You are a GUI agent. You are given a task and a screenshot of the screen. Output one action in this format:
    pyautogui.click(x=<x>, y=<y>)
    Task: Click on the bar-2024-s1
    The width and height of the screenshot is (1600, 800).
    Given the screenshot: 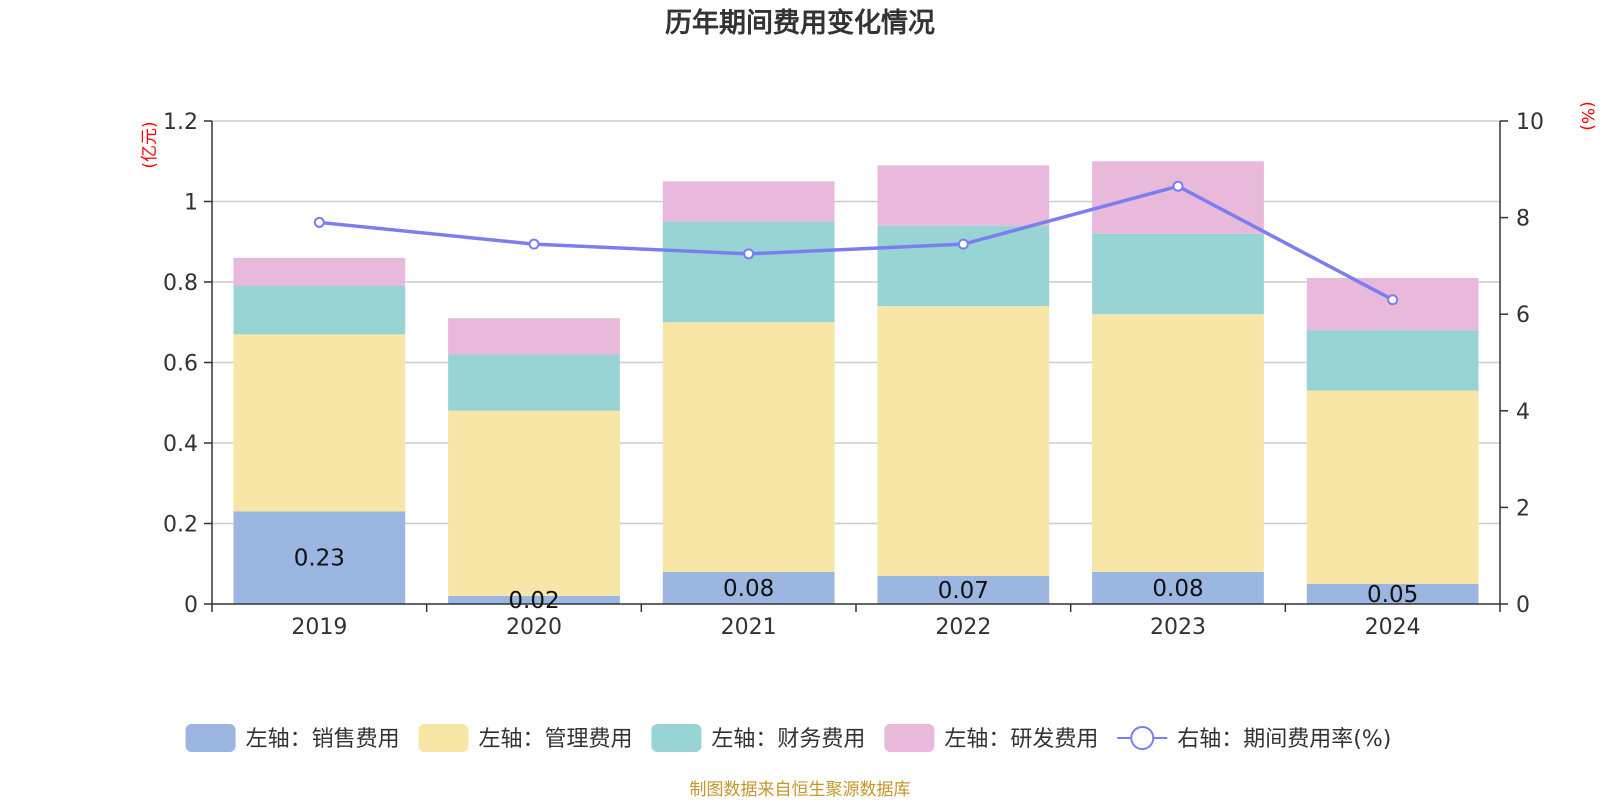 What is the action you would take?
    pyautogui.click(x=1392, y=487)
    